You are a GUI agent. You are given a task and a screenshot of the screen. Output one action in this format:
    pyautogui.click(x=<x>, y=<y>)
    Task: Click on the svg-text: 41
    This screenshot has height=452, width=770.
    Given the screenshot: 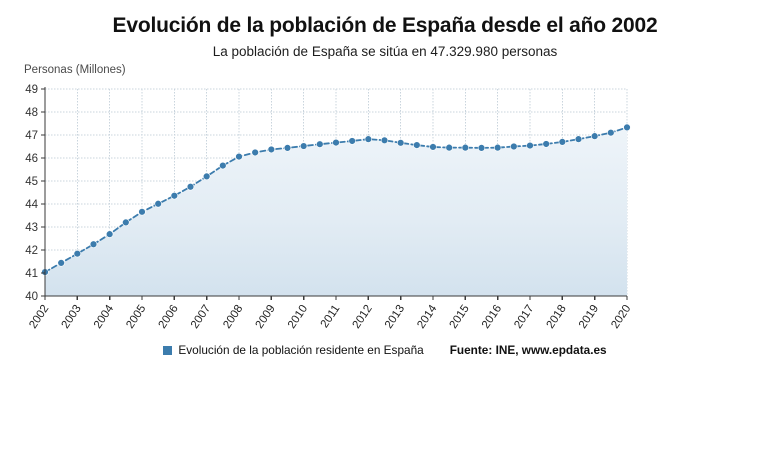 What is the action you would take?
    pyautogui.click(x=31, y=274)
    